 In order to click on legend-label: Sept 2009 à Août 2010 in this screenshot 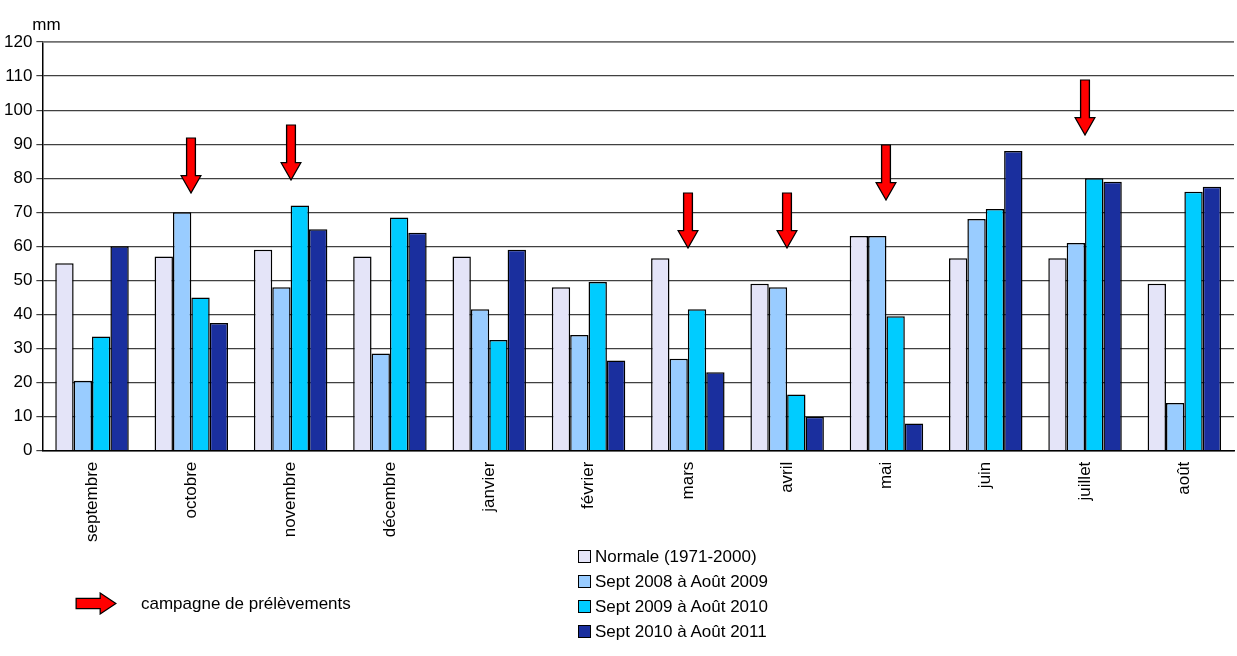, I will do `click(681, 607)`.